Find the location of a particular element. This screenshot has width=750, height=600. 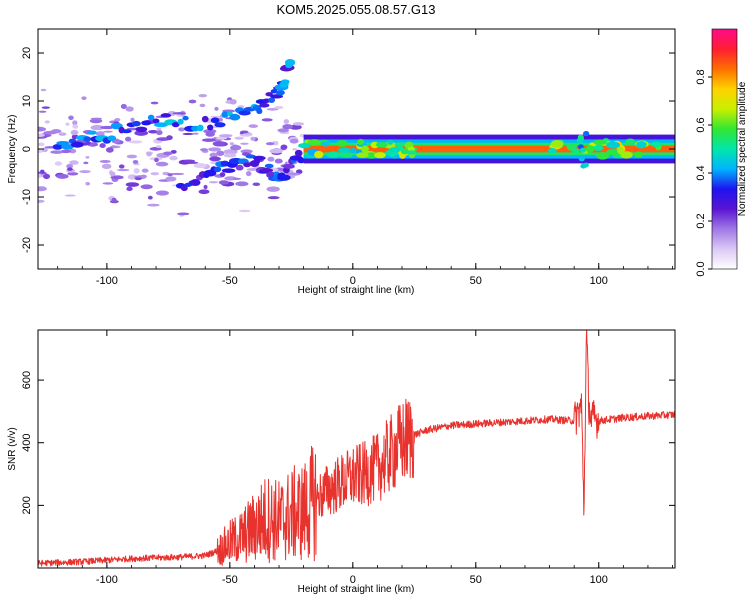

snr-x-tick-label: 0 is located at coordinates (353, 580).